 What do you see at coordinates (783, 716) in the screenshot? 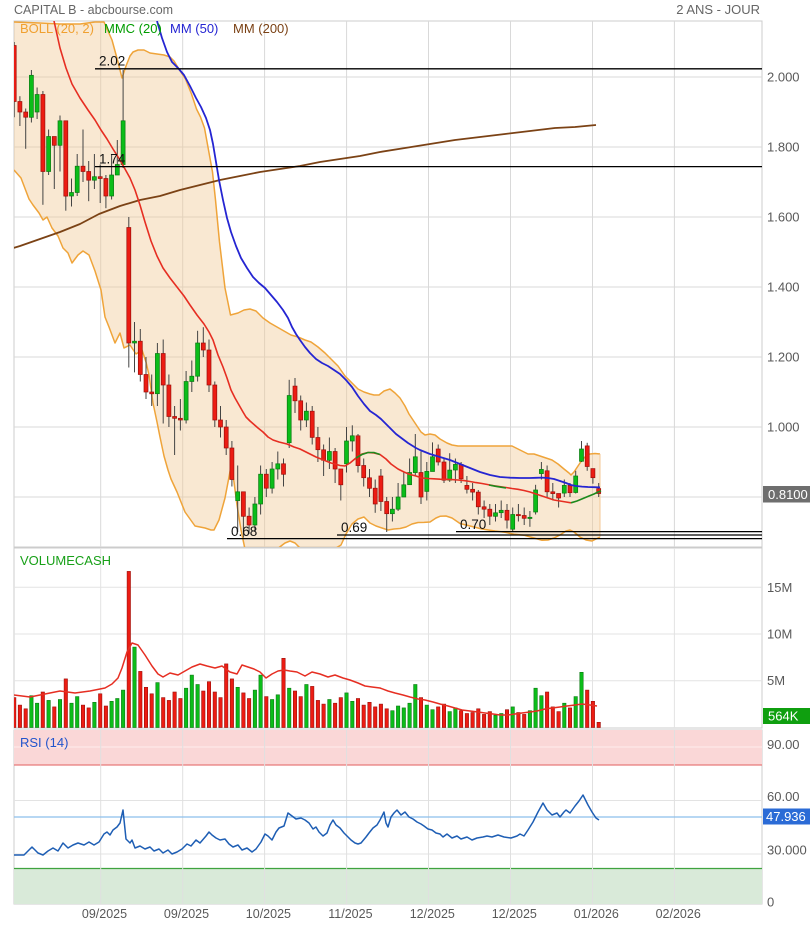
I see `svg-text: 564K` at bounding box center [783, 716].